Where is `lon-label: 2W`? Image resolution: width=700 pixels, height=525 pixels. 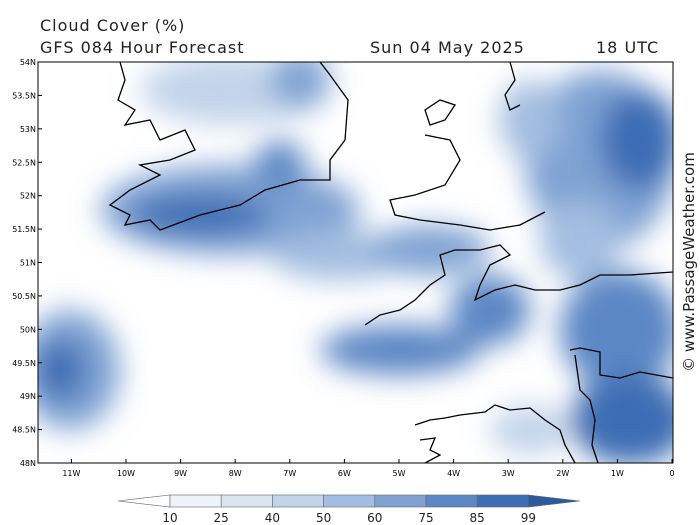
lon-label: 2W is located at coordinates (562, 473).